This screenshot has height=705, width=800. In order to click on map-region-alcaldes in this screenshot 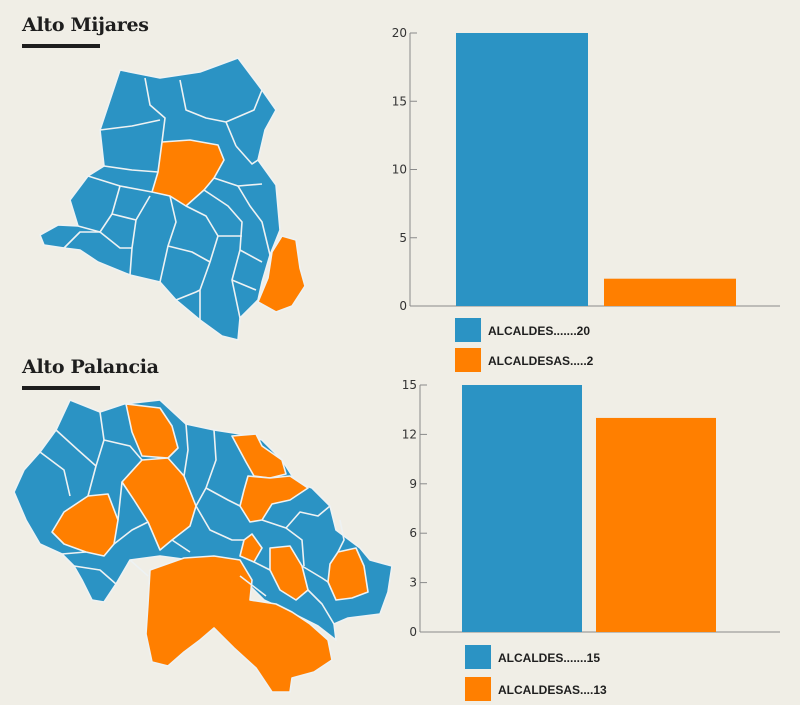, I will do `click(160, 199)`.